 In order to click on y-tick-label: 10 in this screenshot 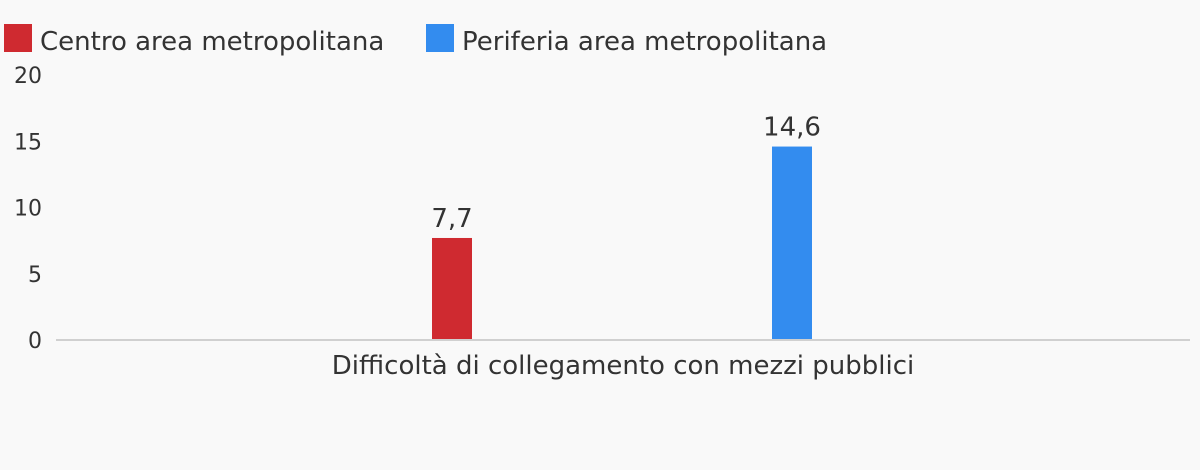, I will do `click(28, 209)`.